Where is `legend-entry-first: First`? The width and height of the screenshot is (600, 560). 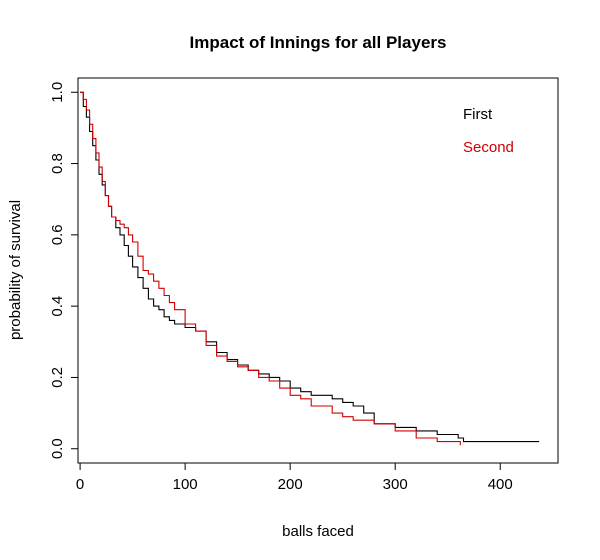 legend-entry-first: First is located at coordinates (478, 114).